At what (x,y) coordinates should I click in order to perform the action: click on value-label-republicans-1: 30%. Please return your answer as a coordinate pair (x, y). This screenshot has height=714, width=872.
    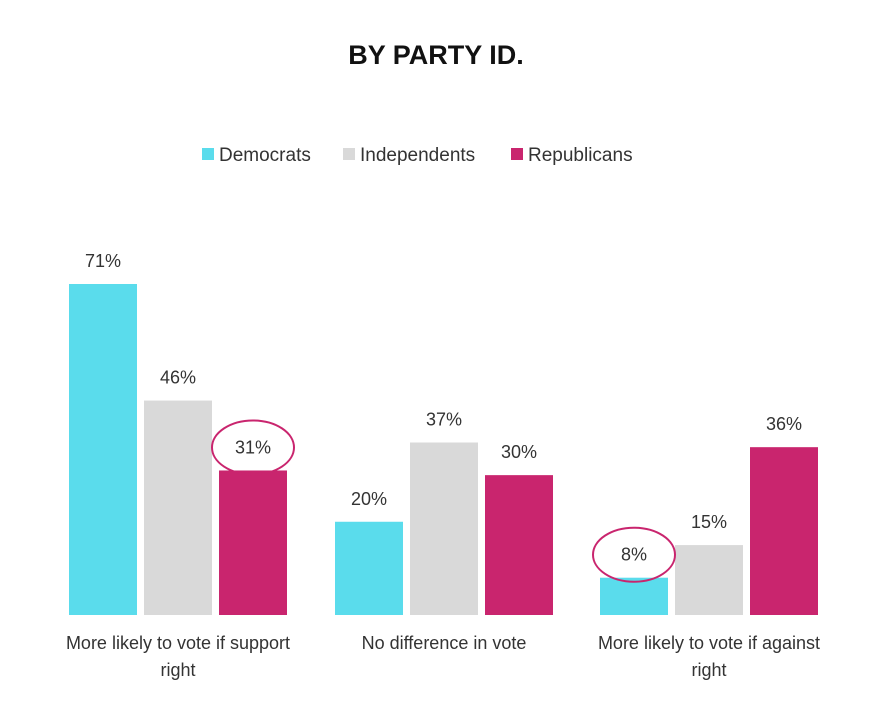
    Looking at the image, I should click on (519, 452).